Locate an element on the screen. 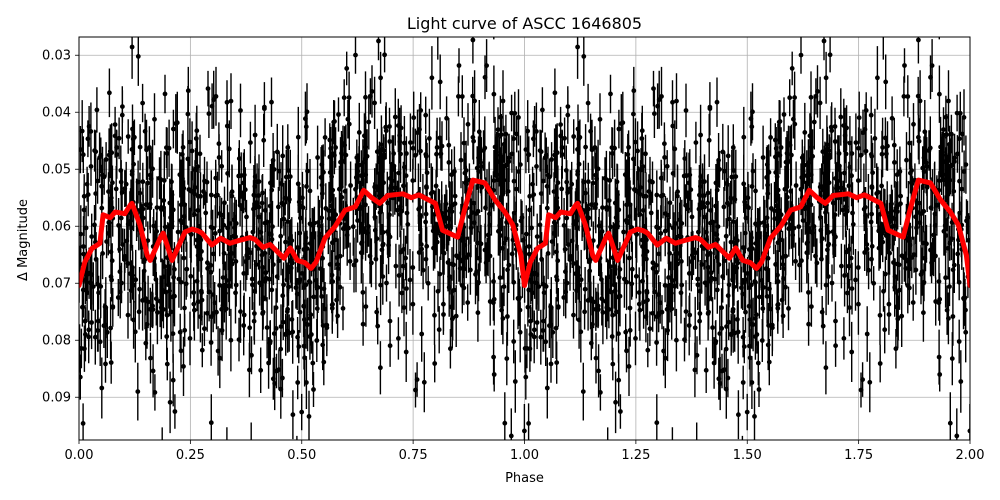 The image size is (1000, 500). x-tick-label: 2.00 is located at coordinates (970, 455).